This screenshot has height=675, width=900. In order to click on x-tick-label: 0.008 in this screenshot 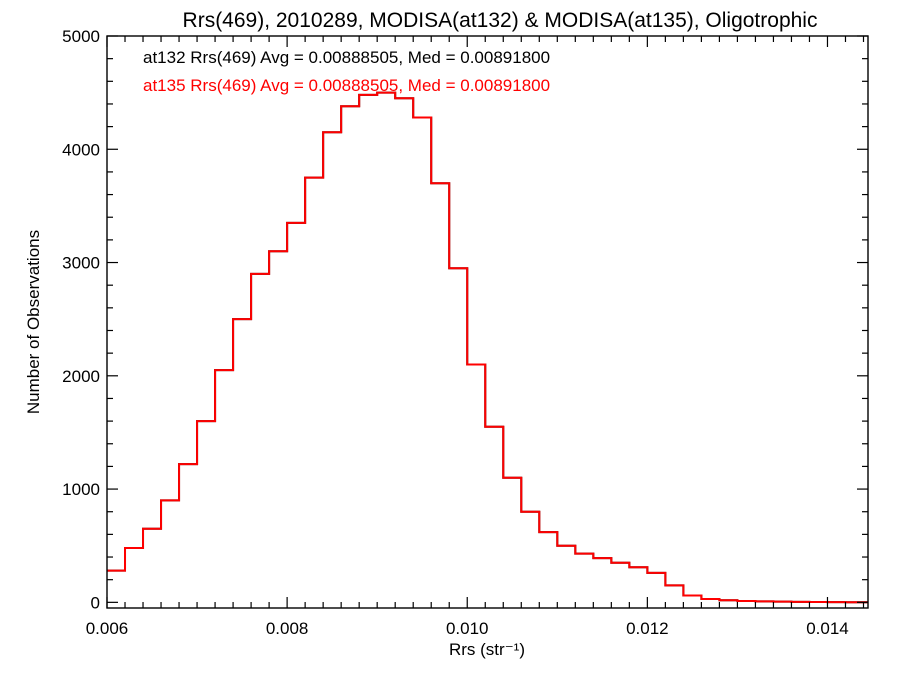, I will do `click(287, 628)`.